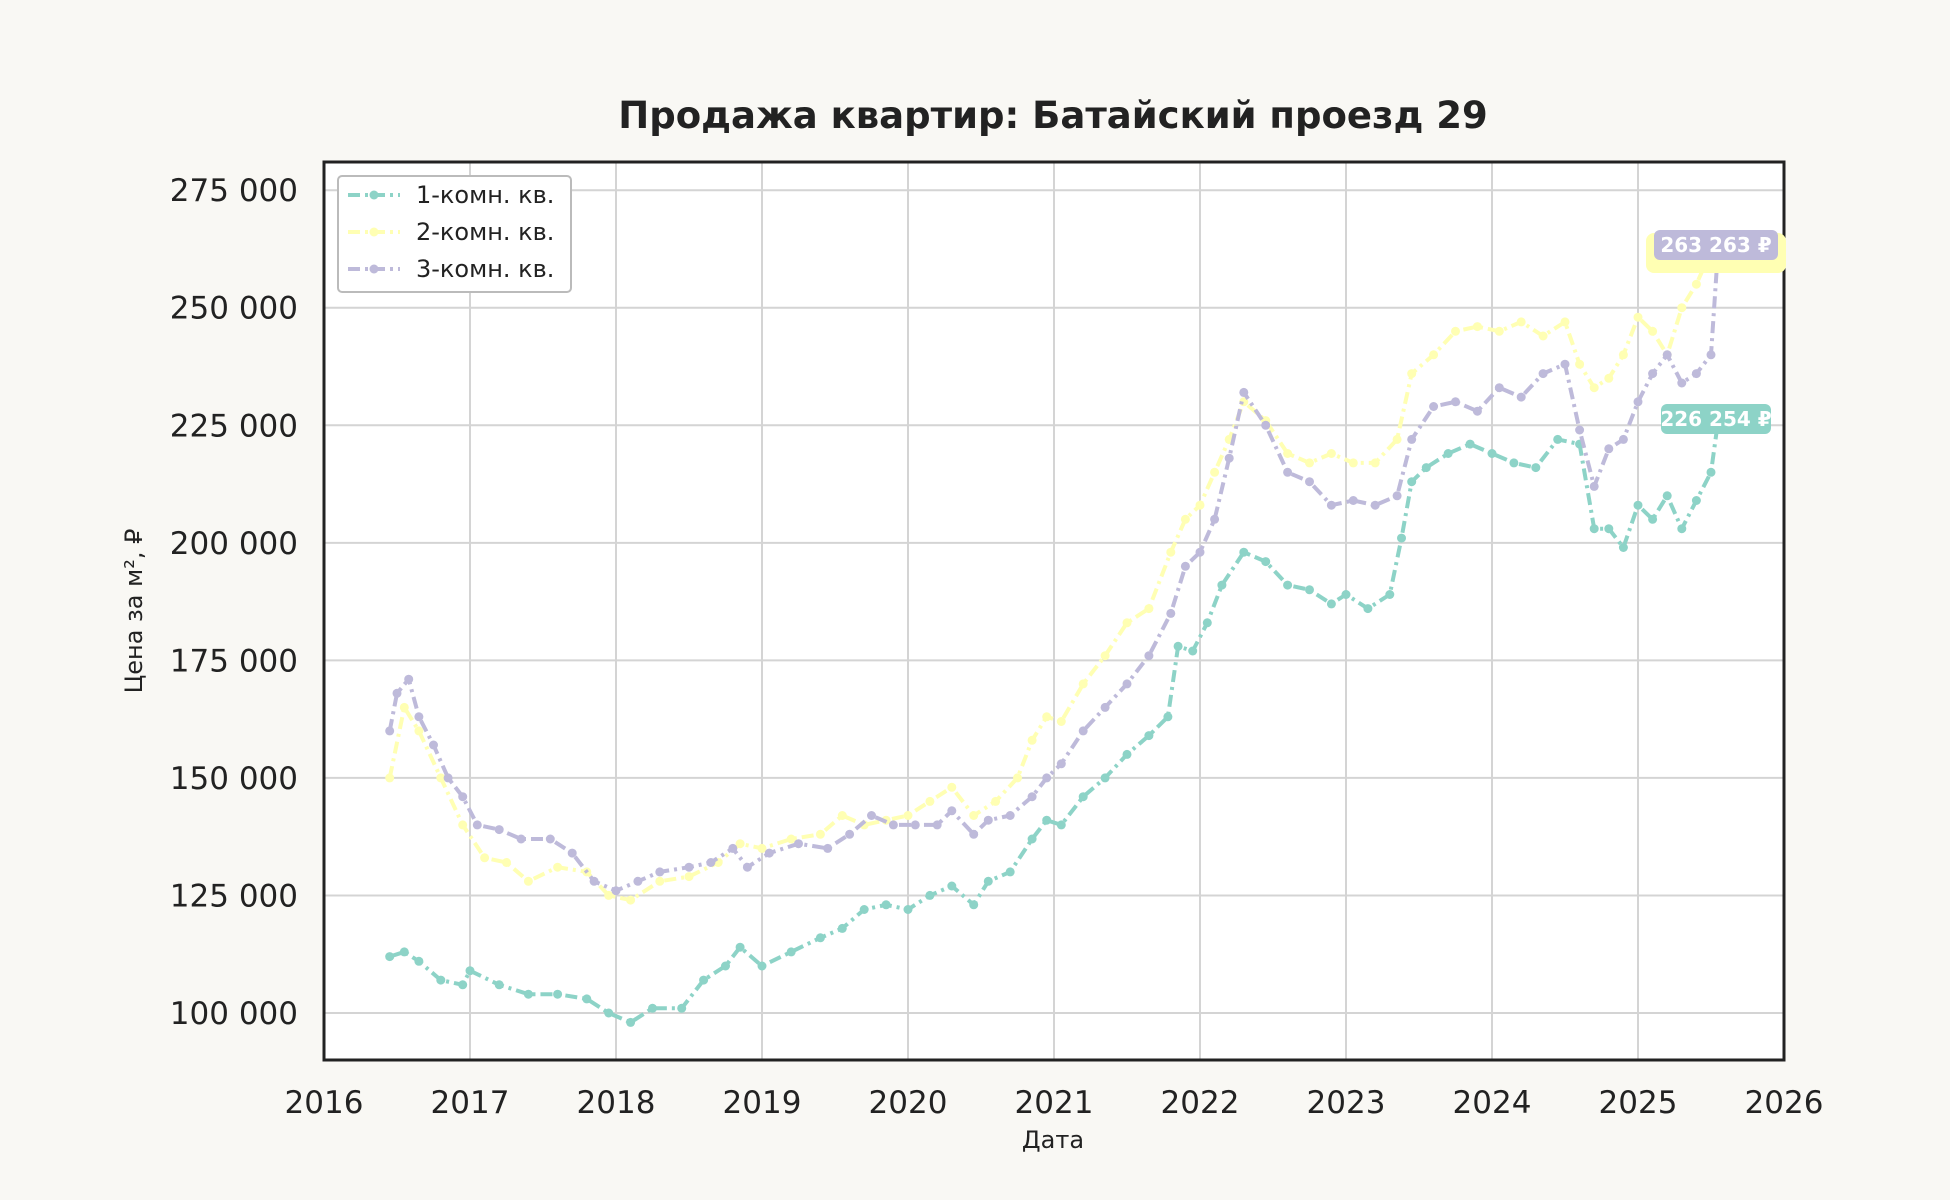 The image size is (1950, 1200). I want to click on end-value-badge-bg, so click(1716, 245).